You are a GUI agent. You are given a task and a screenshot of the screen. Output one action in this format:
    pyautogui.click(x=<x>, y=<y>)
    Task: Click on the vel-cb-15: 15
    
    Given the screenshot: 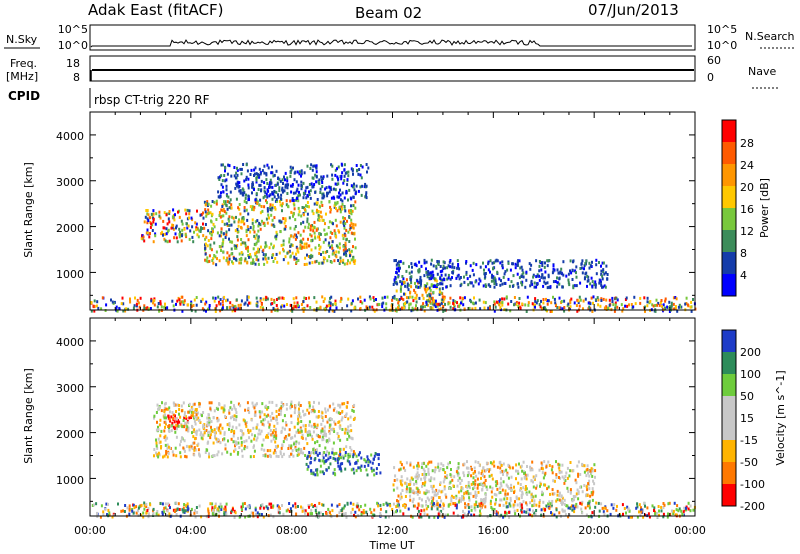 What is the action you would take?
    pyautogui.click(x=747, y=418)
    